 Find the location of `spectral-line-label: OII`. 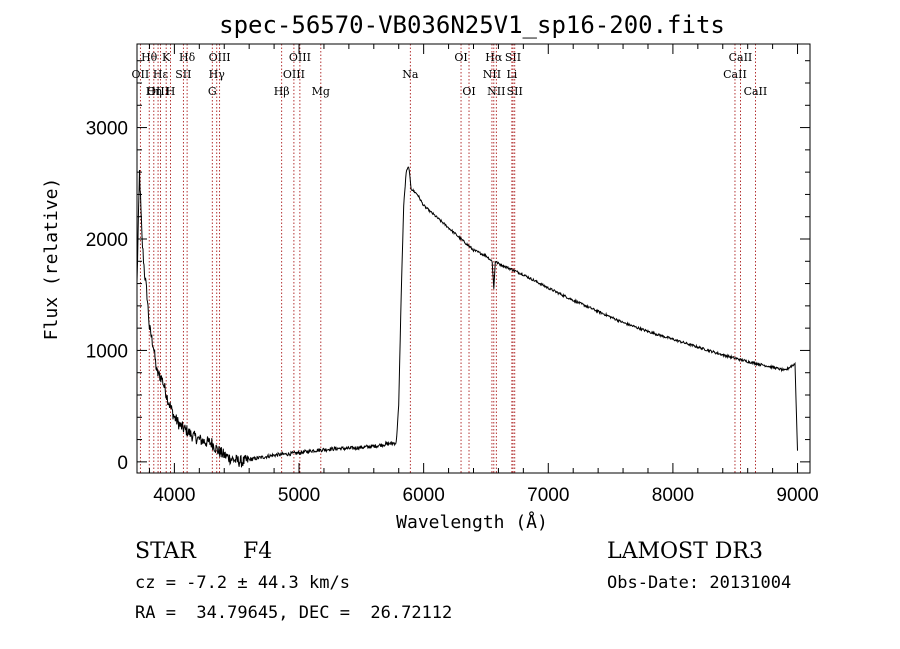

spectral-line-label: OII is located at coordinates (141, 74).